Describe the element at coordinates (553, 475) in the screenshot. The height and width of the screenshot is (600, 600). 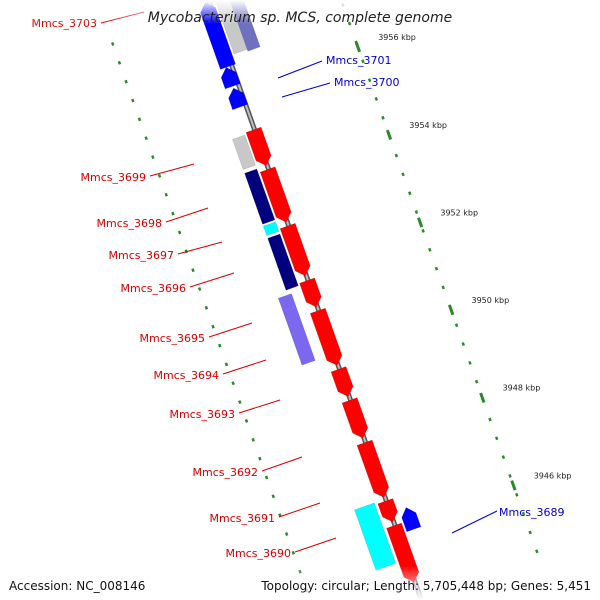
I see `kbp-label: 3946 kbp` at that location.